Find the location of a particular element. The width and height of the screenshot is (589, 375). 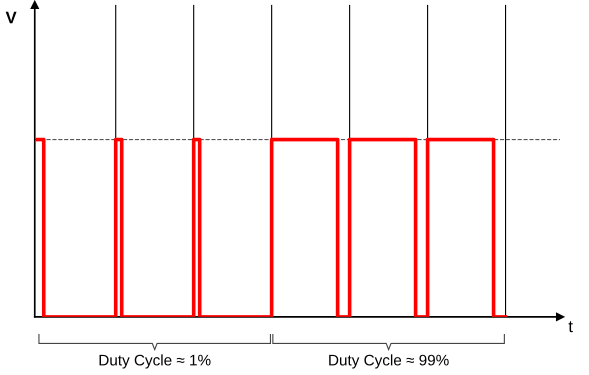

text: V is located at coordinates (11, 18).